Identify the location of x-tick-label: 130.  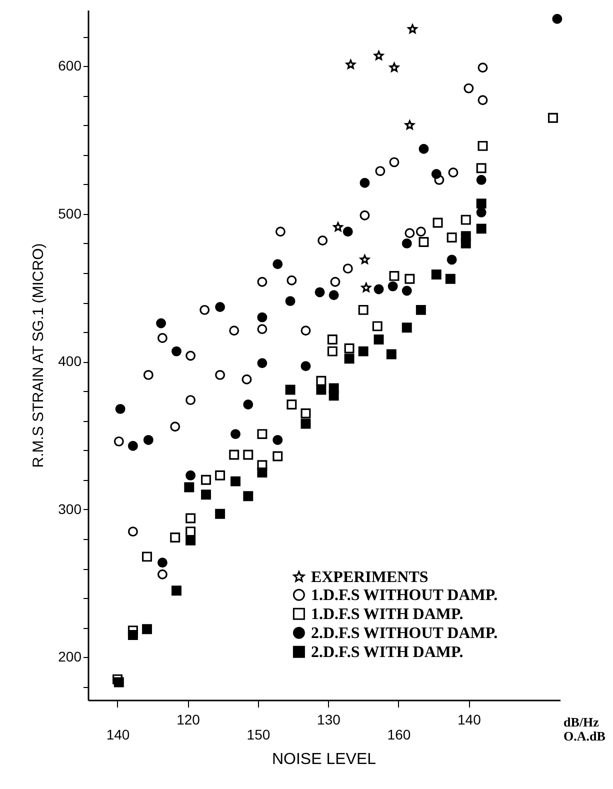
(329, 720).